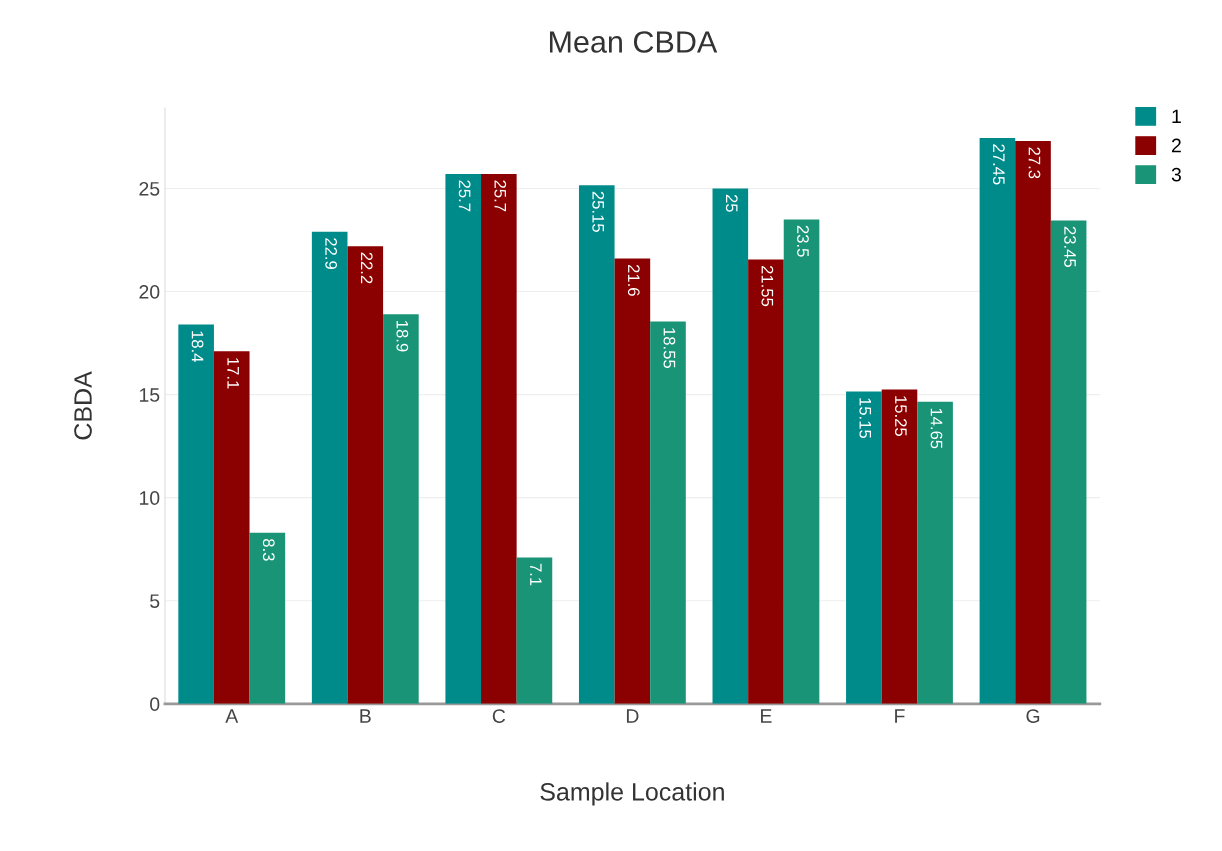 This screenshot has height=851, width=1222. What do you see at coordinates (155, 704) in the screenshot?
I see `y-tick-label: 0` at bounding box center [155, 704].